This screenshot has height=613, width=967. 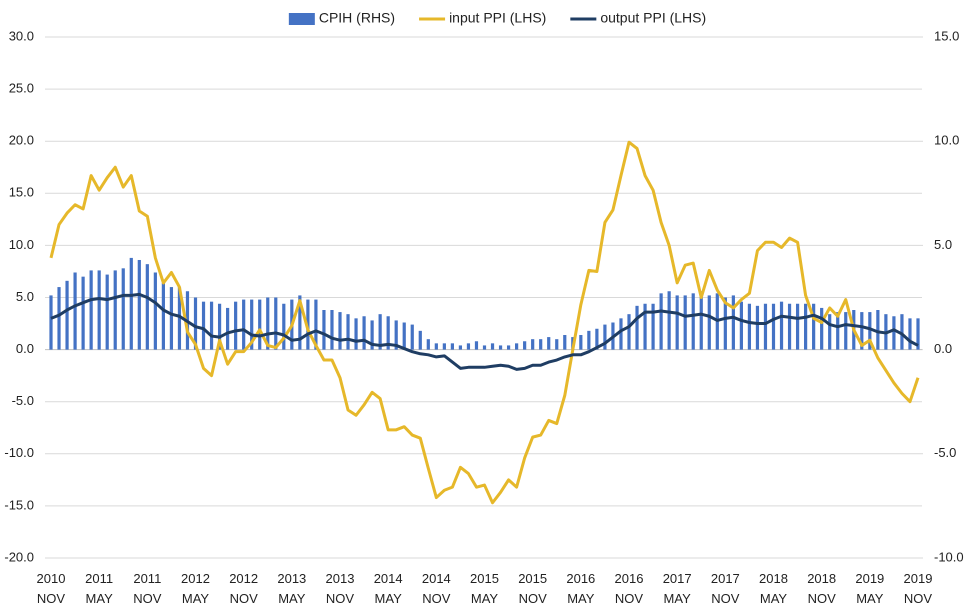 I want to click on x-tick-label: 2012 MAY, so click(x=195, y=588).